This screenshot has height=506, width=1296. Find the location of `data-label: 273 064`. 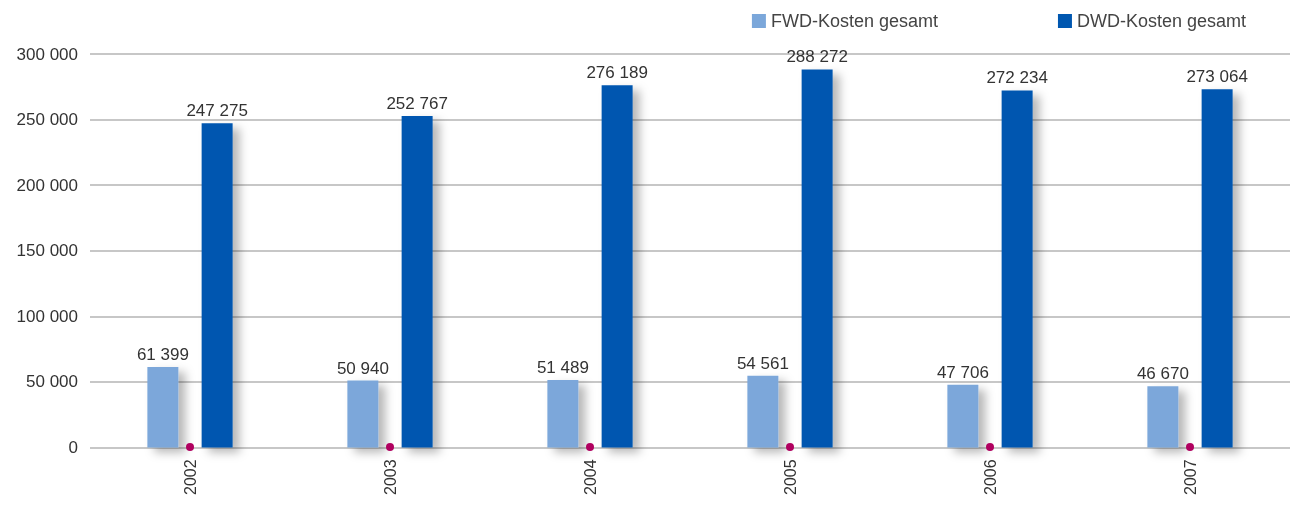

data-label: 273 064 is located at coordinates (1217, 77).